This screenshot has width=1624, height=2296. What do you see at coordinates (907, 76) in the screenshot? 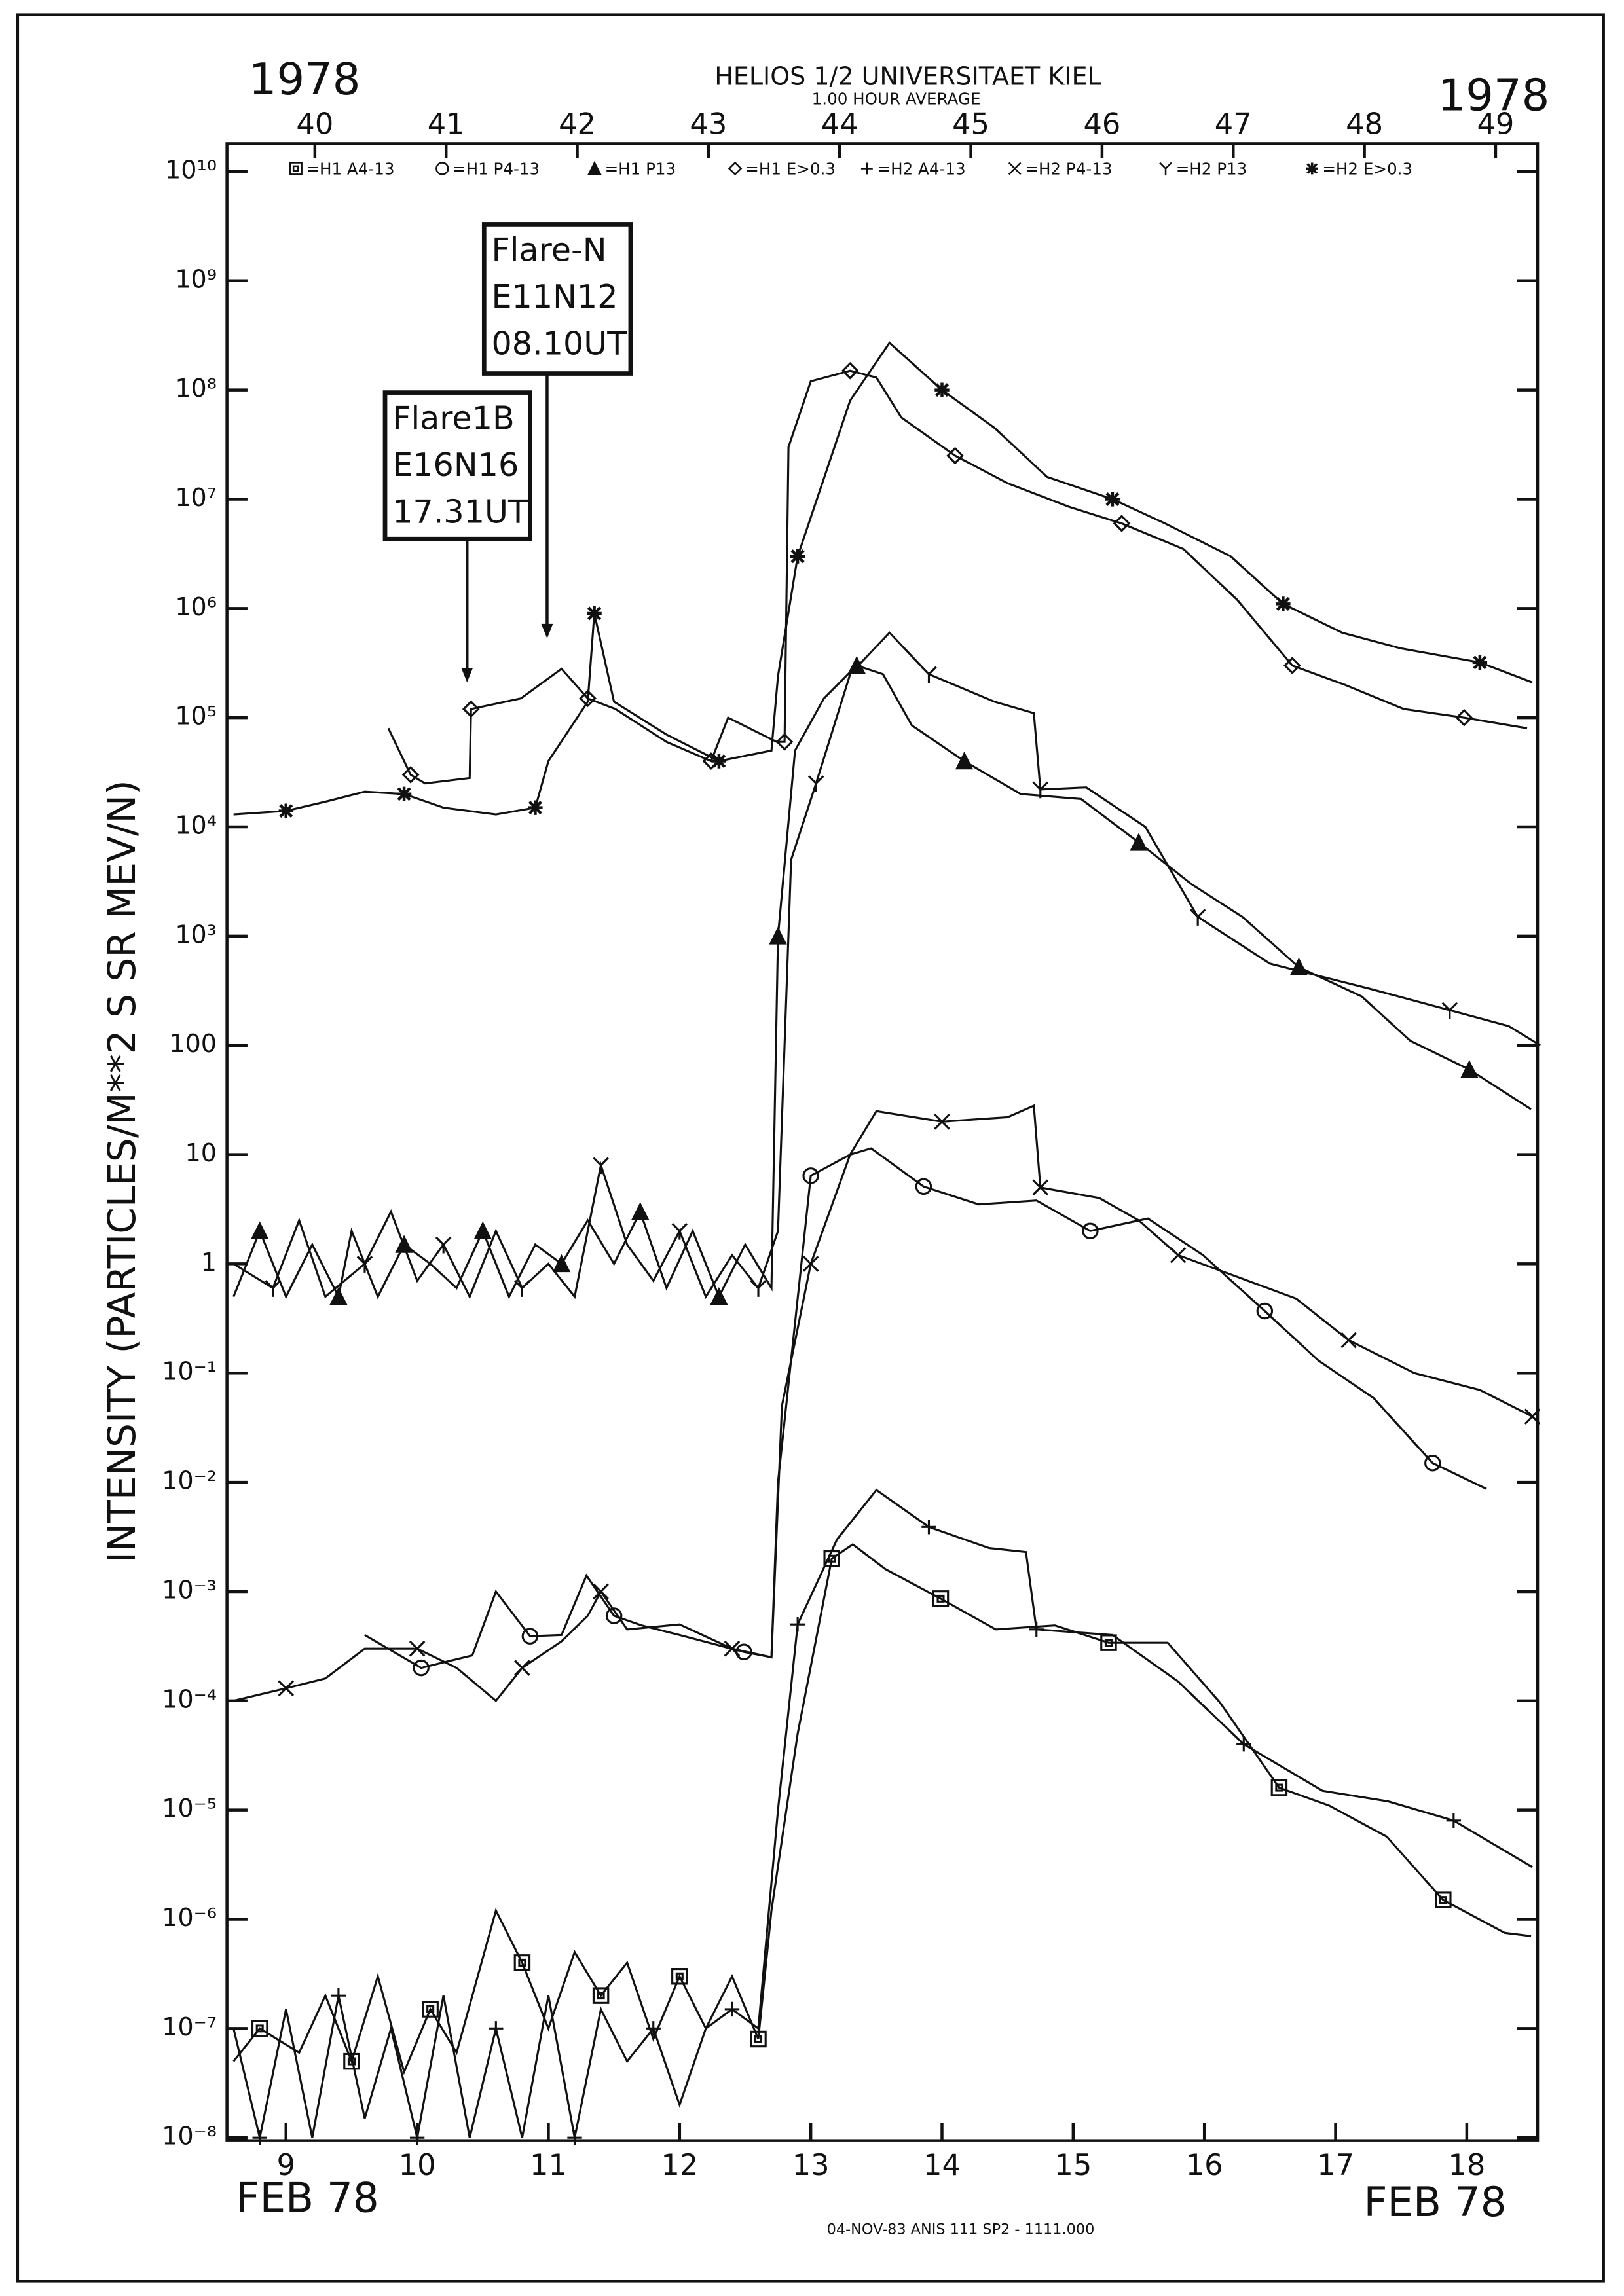
I see `chart-title: HELIOS 1/2 UNIVERSITAET KIEL` at bounding box center [907, 76].